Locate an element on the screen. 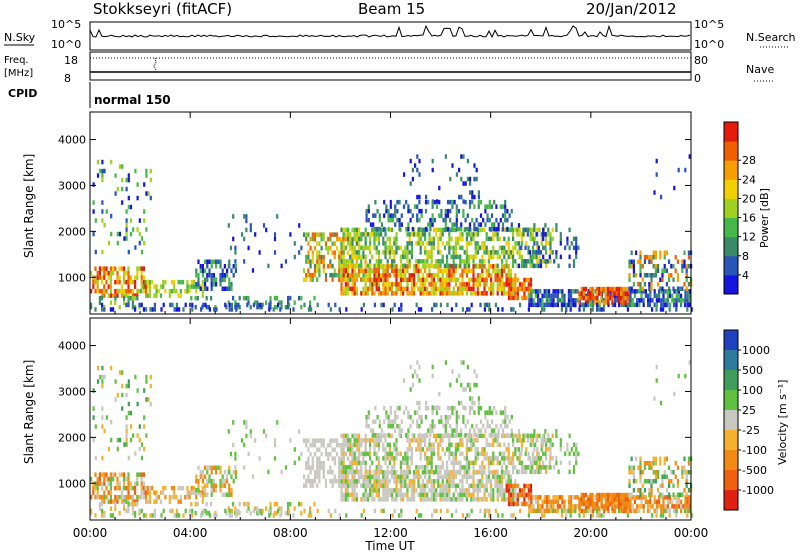 This screenshot has width=800, height=554. colorbar-segment is located at coordinates (731, 265).